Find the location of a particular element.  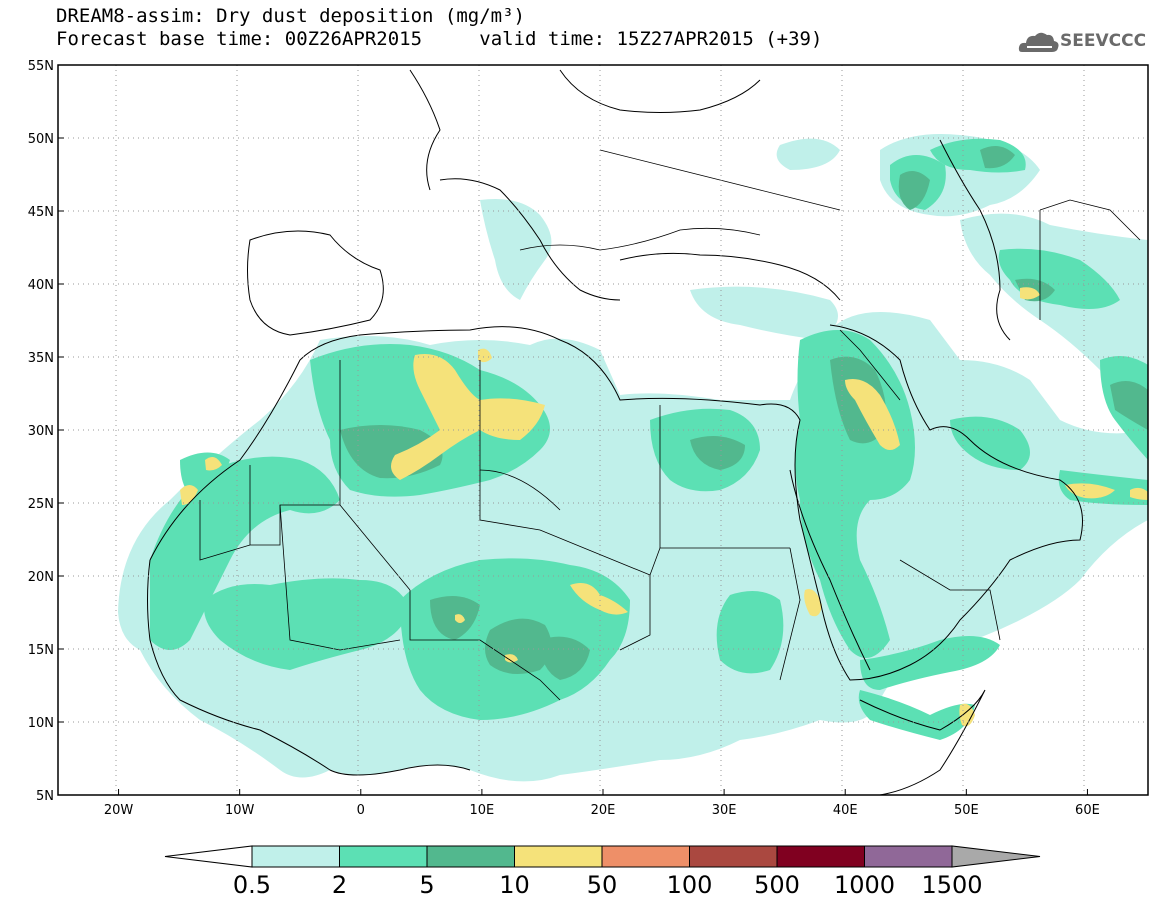

colorbar-label: 1500 is located at coordinates (951, 885).